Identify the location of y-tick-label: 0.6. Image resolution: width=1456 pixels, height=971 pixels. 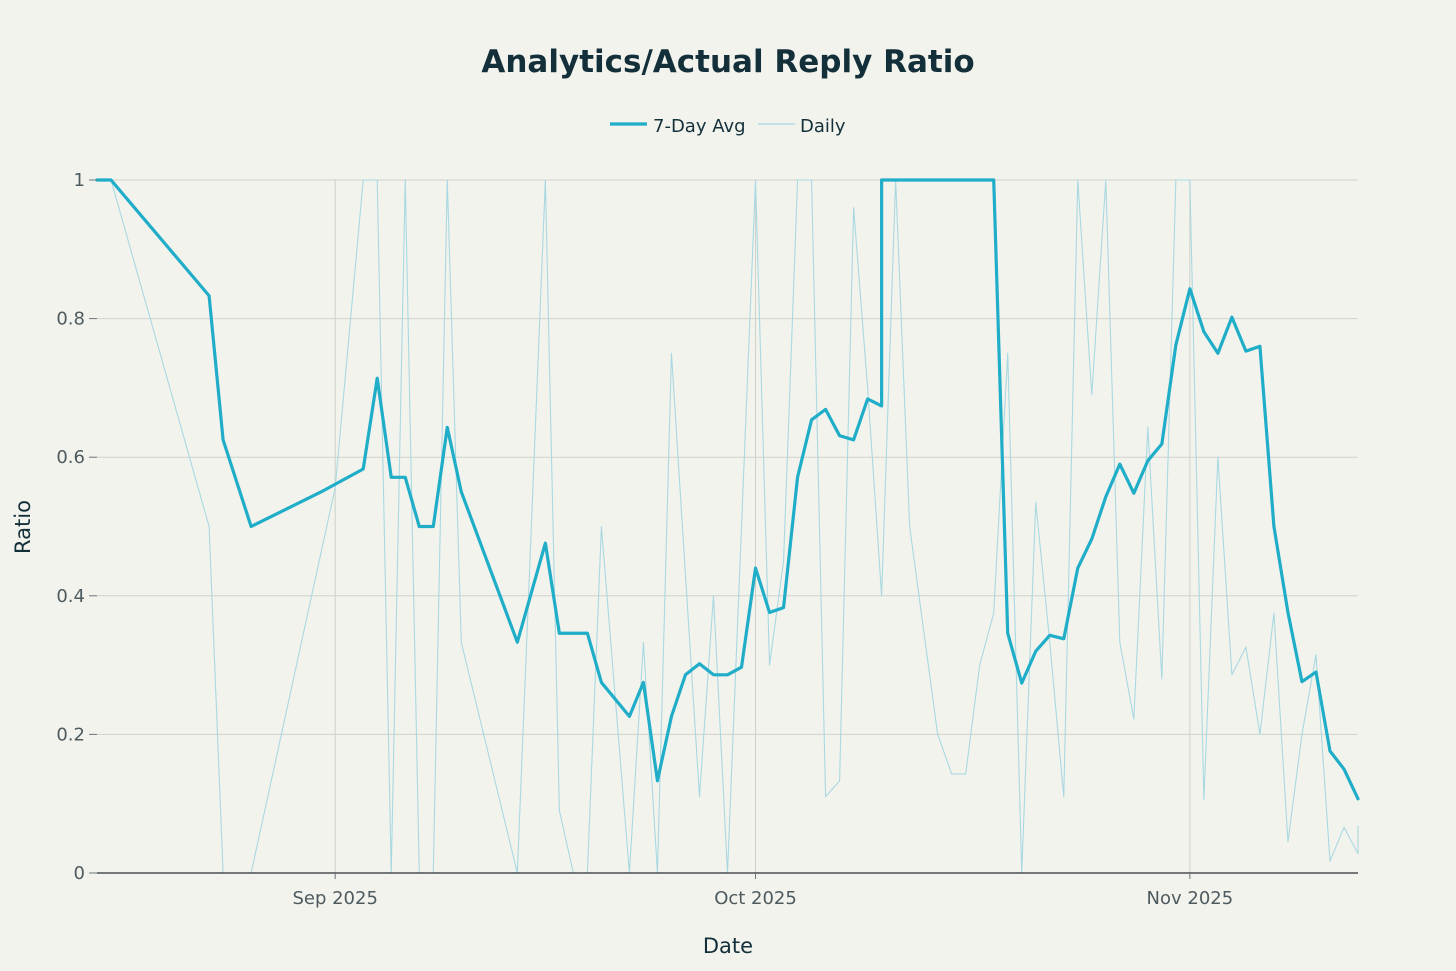
(70, 457).